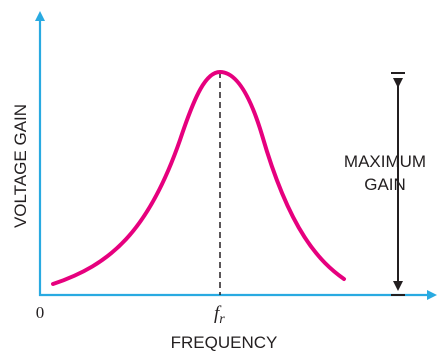 The height and width of the screenshot is (358, 447). Describe the element at coordinates (385, 161) in the screenshot. I see `maximum-gain-label-line1: MAXIMUM` at that location.